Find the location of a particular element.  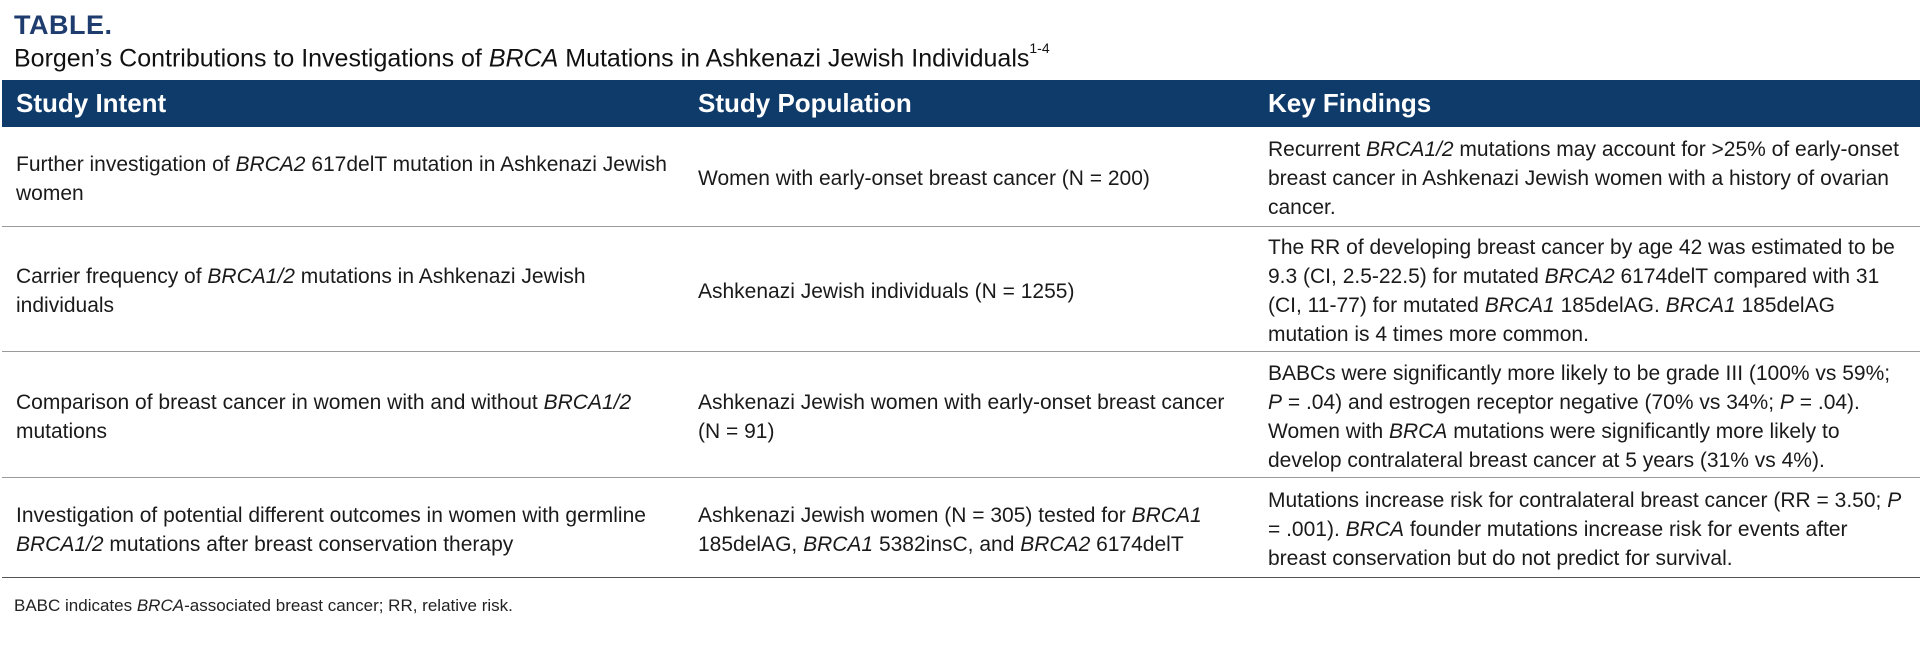

cell-study-population: Ashkenazi Jewish individuals (N = 1255) is located at coordinates (969, 289).